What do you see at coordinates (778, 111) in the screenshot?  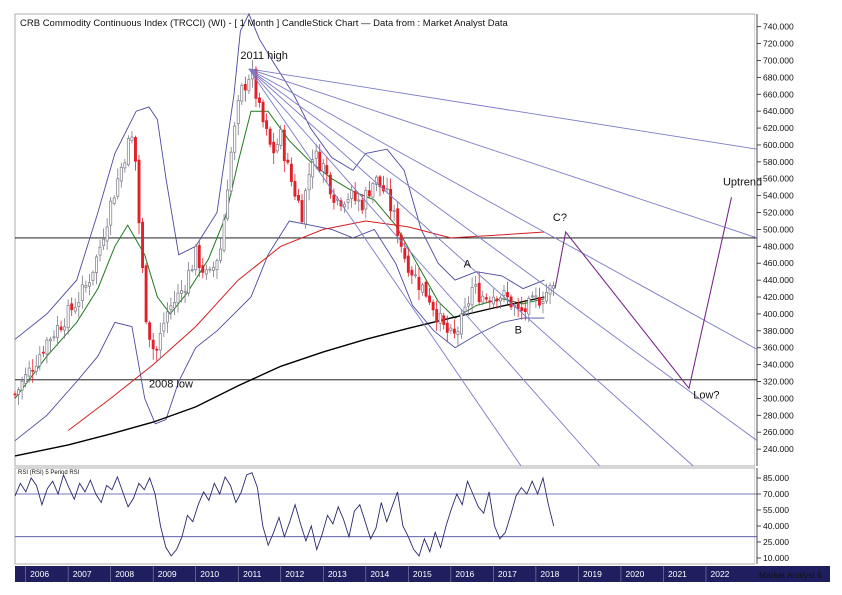 I see `price-tick-label: 640.000` at bounding box center [778, 111].